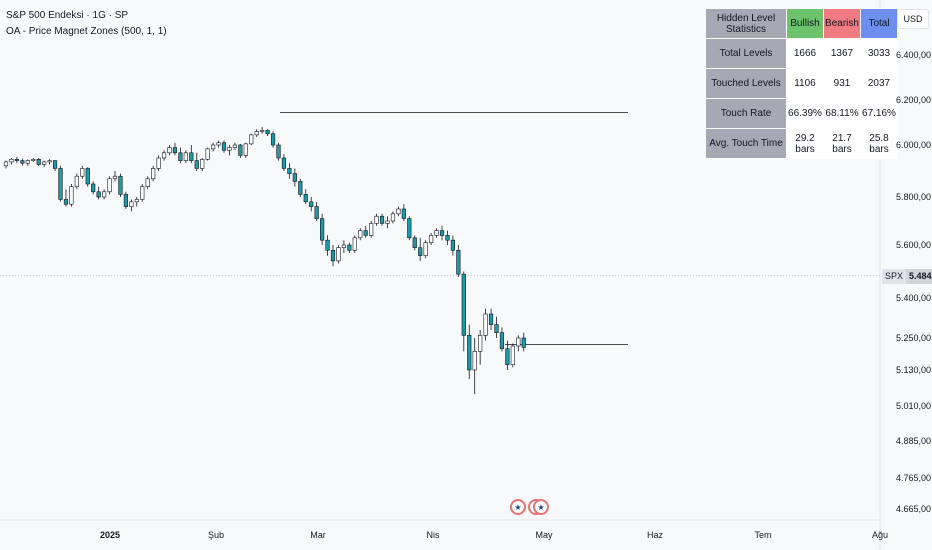 The height and width of the screenshot is (550, 932). Describe the element at coordinates (67, 15) in the screenshot. I see `symbol-title: S&P 500 Endeksi · 1G · SP` at that location.